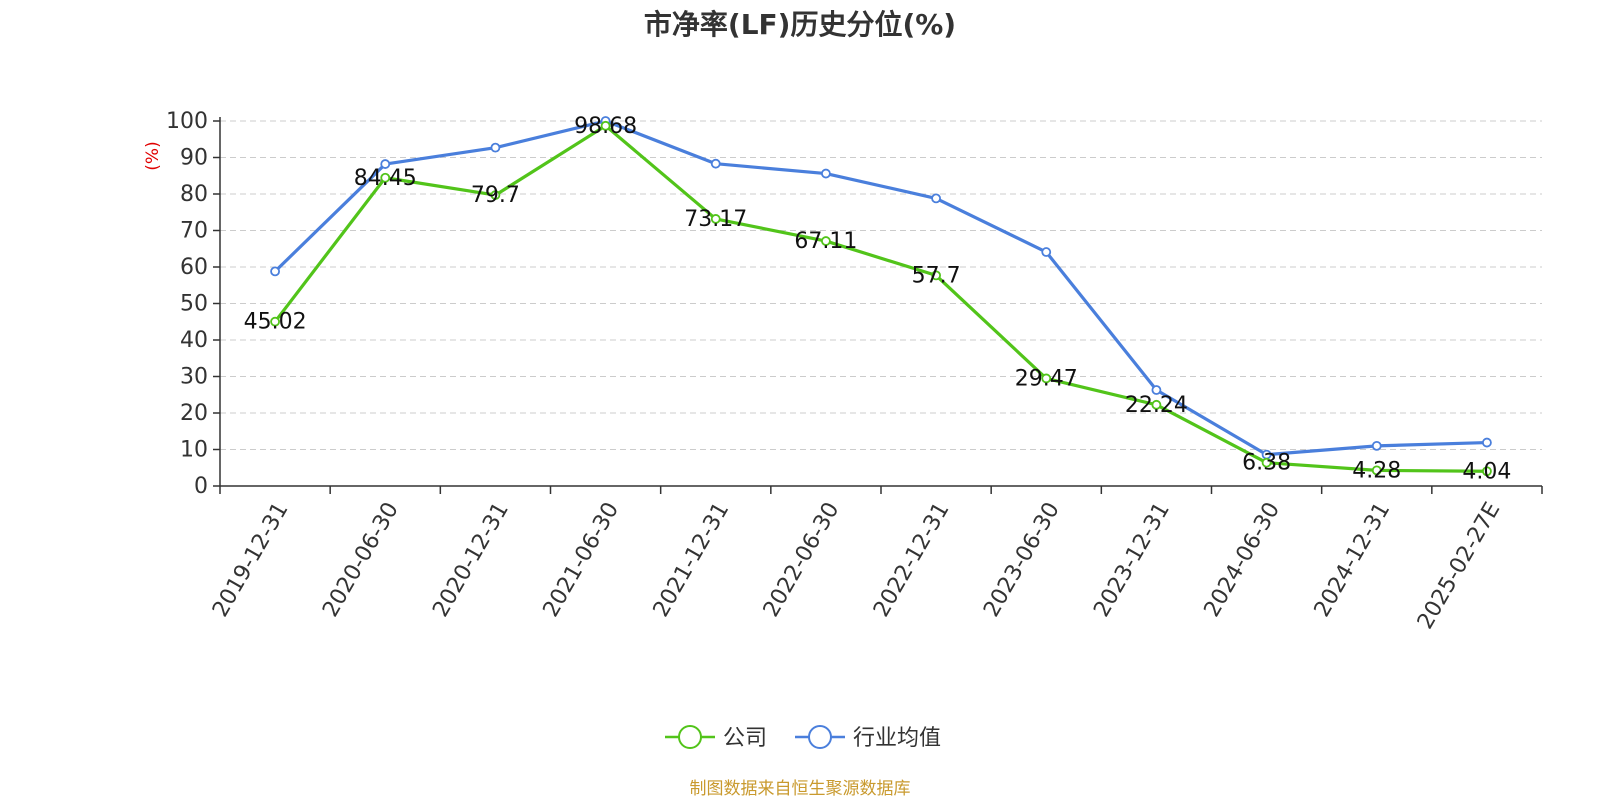 This screenshot has width=1600, height=800. Describe the element at coordinates (194, 158) in the screenshot. I see `y-tick-label: 90` at that location.